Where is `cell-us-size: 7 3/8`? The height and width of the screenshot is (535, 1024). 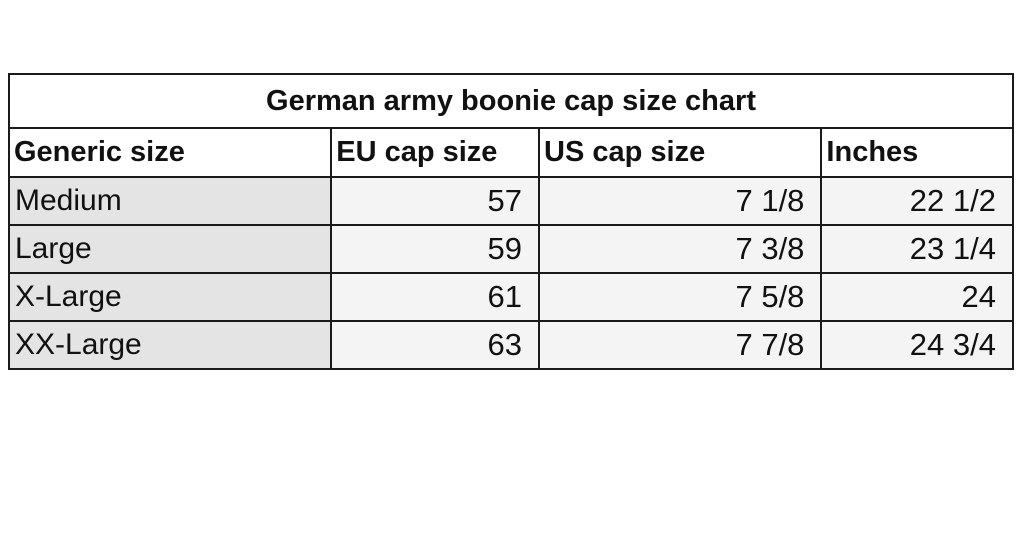
cell-us-size: 7 3/8 is located at coordinates (680, 249).